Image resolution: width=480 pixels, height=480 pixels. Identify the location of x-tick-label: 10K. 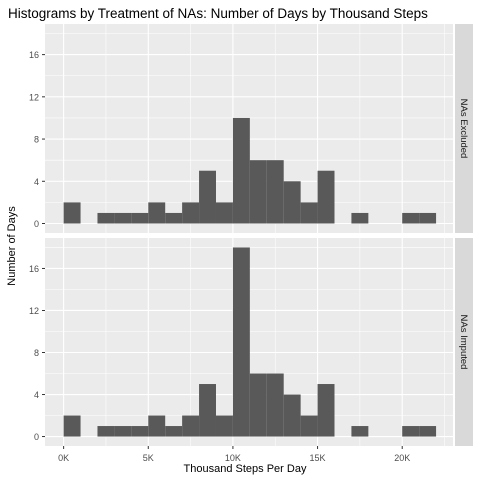
(233, 458).